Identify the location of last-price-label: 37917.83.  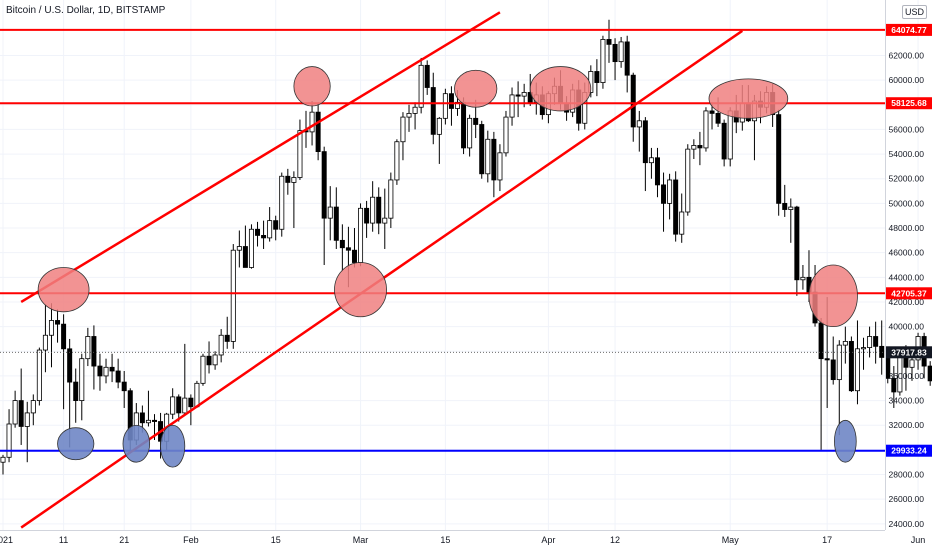
(909, 352).